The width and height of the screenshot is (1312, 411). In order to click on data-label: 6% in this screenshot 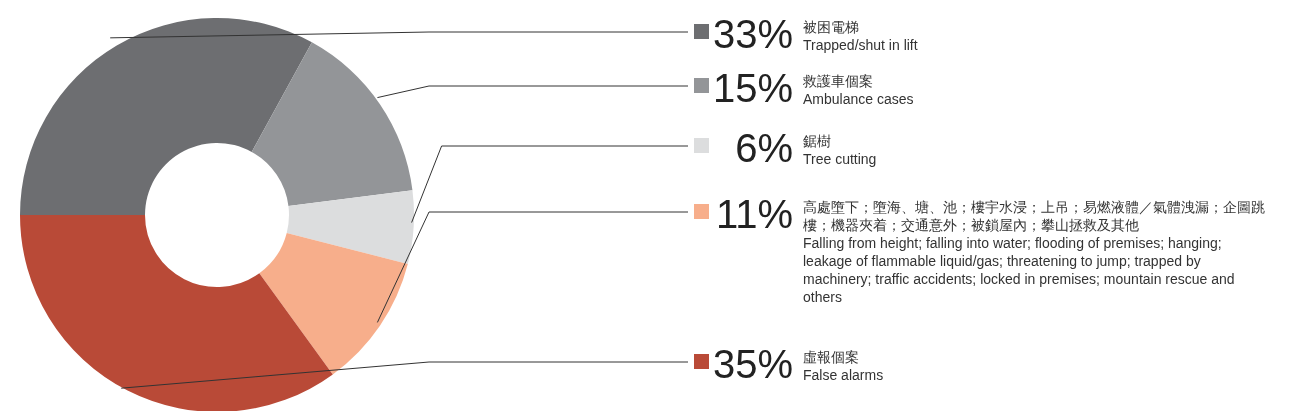, I will do `click(763, 148)`.